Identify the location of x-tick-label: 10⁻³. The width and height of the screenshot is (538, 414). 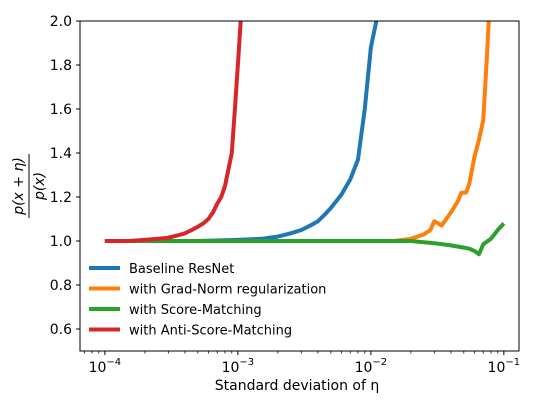
(238, 366).